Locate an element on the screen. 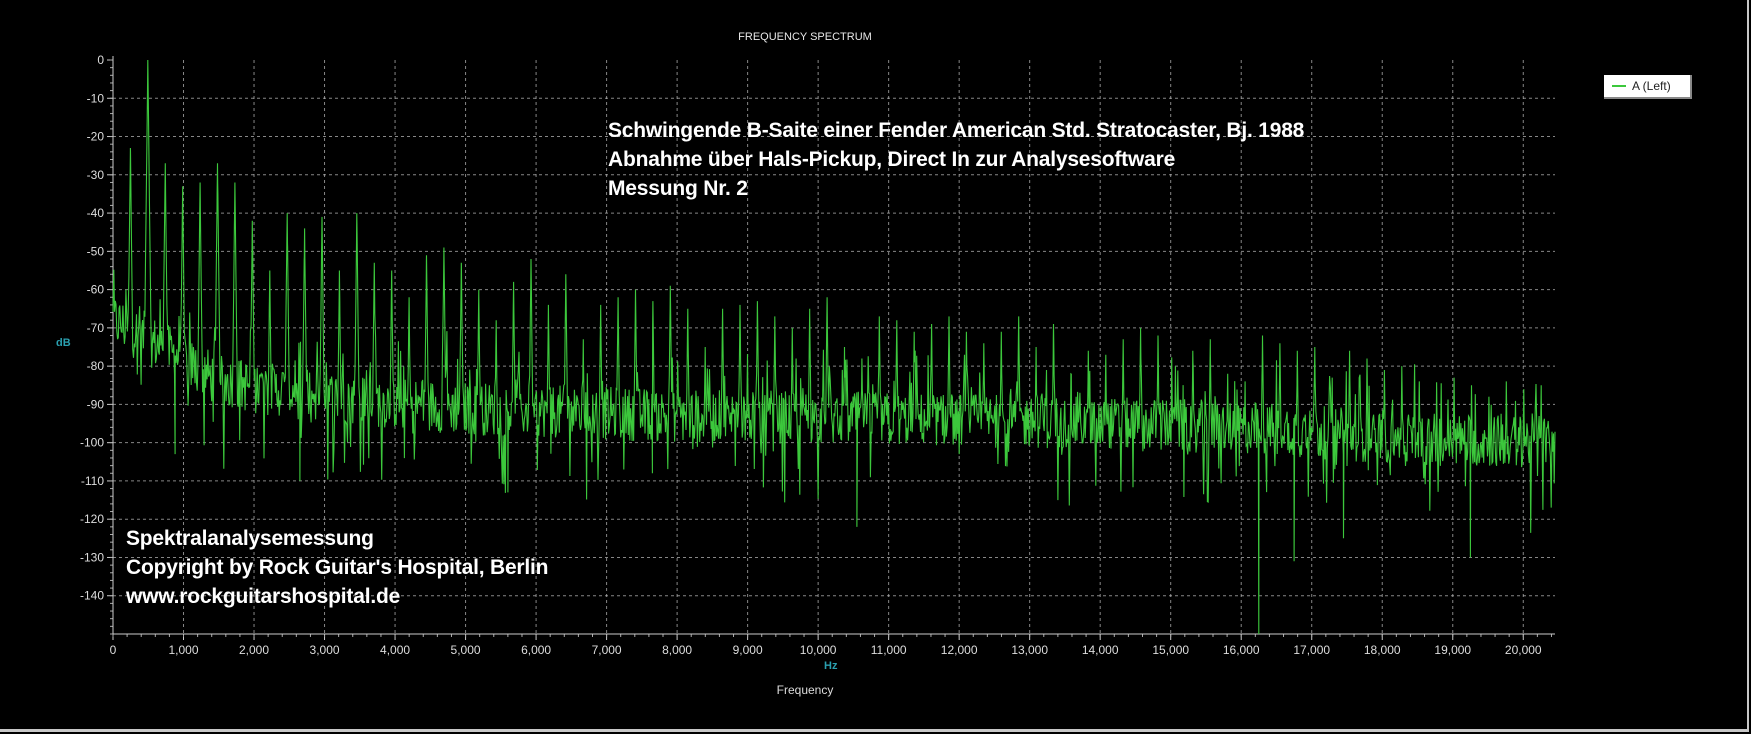 The height and width of the screenshot is (734, 1751). y-tick-label: -130 is located at coordinates (92, 557).